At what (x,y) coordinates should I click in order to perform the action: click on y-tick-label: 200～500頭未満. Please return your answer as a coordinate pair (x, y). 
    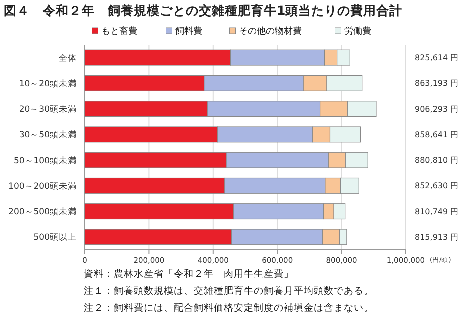
    Looking at the image, I should click on (42, 212).